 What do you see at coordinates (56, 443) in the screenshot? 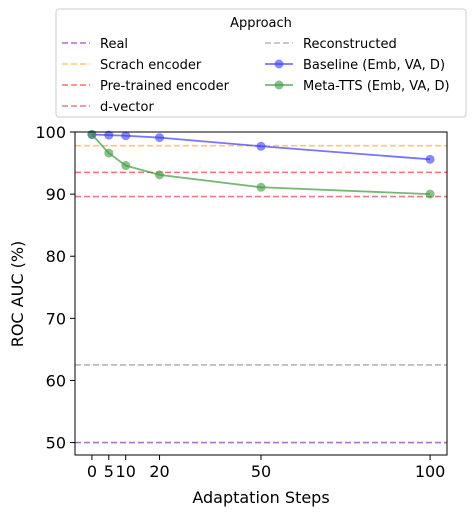
I see `y-tick-label-50: 50` at bounding box center [56, 443].